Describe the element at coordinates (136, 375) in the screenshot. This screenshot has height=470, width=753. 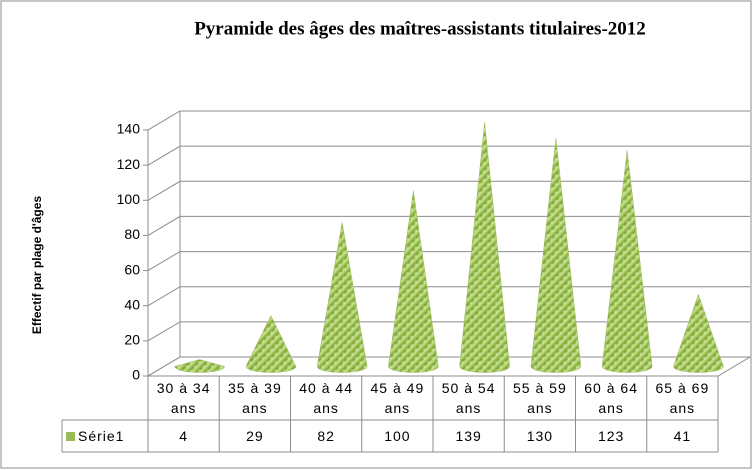
I see `y-tick-label: 0` at that location.